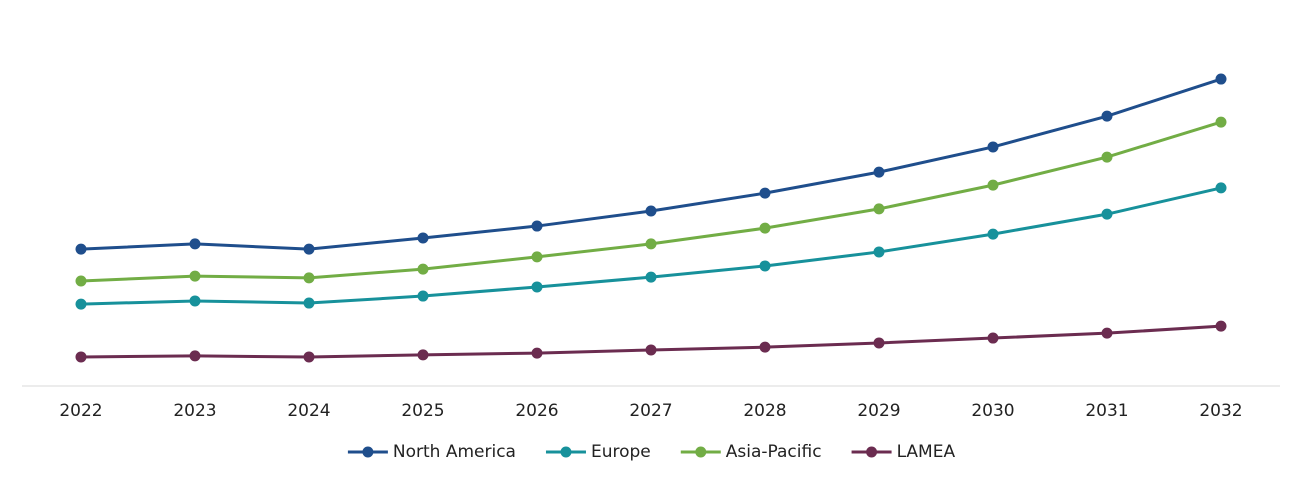 This screenshot has height=483, width=1303. Describe the element at coordinates (650, 411) in the screenshot. I see `x-tick-label: 2027` at that location.